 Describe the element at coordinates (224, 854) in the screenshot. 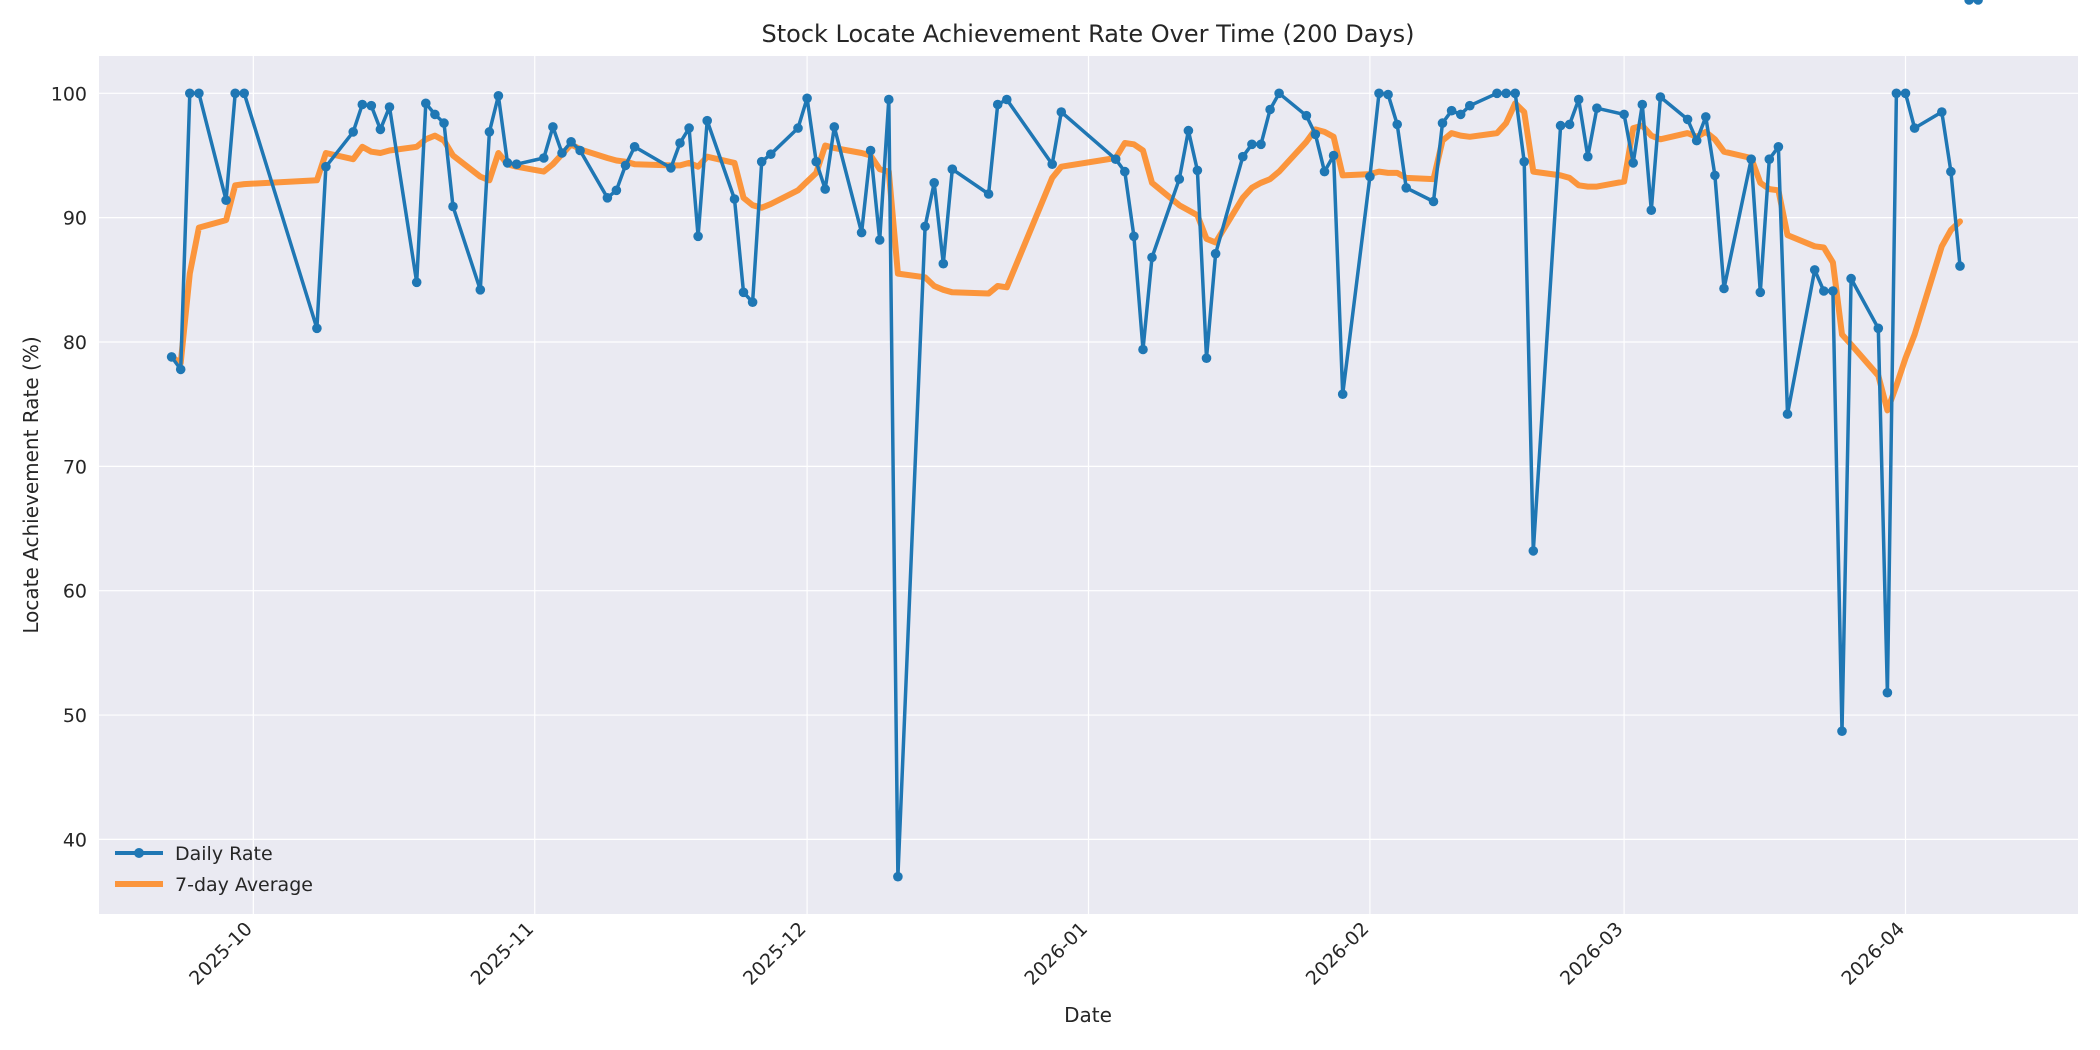

I see `legend-label-daily-rate: Daily Rate` at that location.